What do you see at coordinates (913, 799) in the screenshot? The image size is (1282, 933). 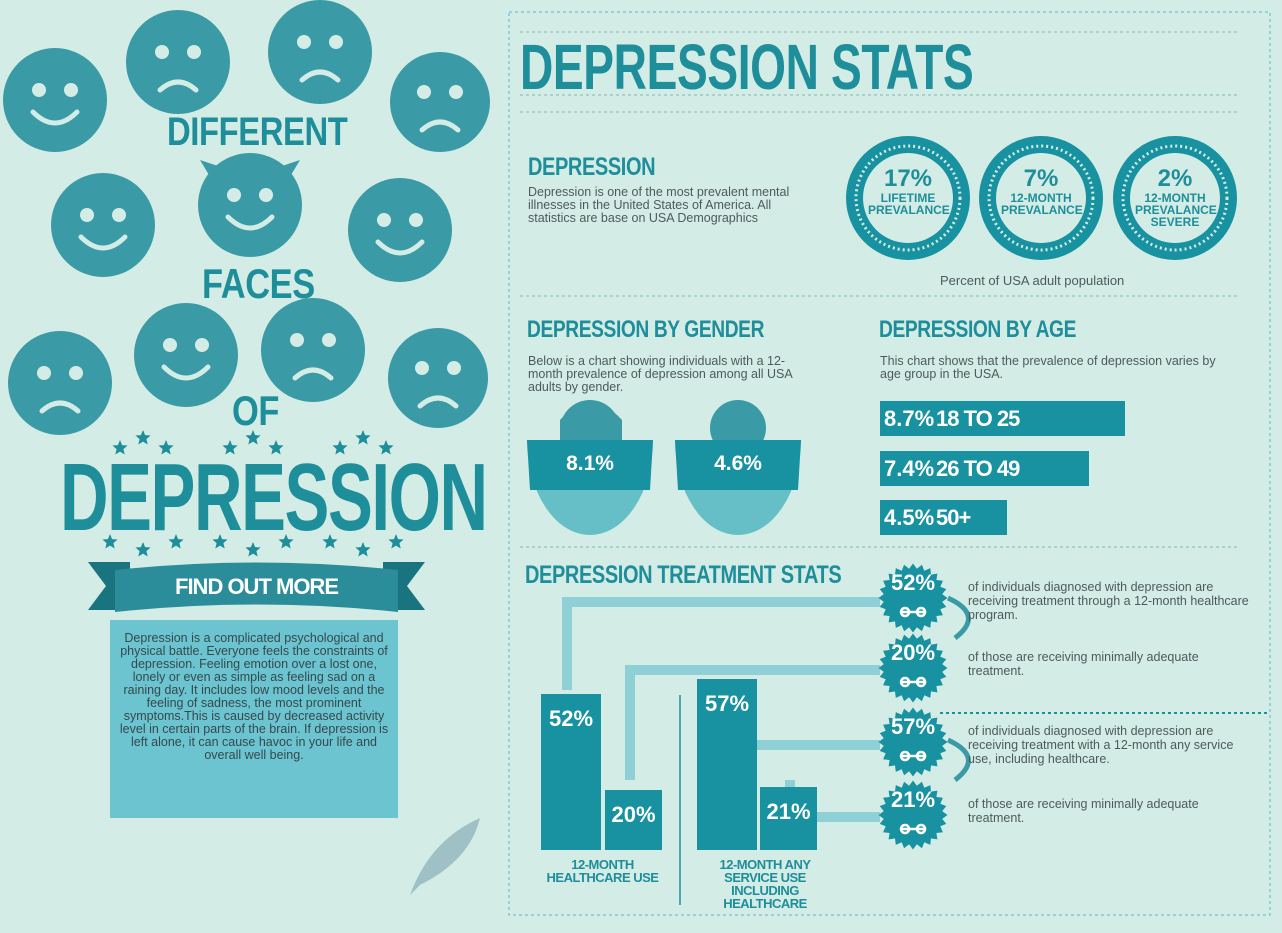 I see `badge-value: 21%` at bounding box center [913, 799].